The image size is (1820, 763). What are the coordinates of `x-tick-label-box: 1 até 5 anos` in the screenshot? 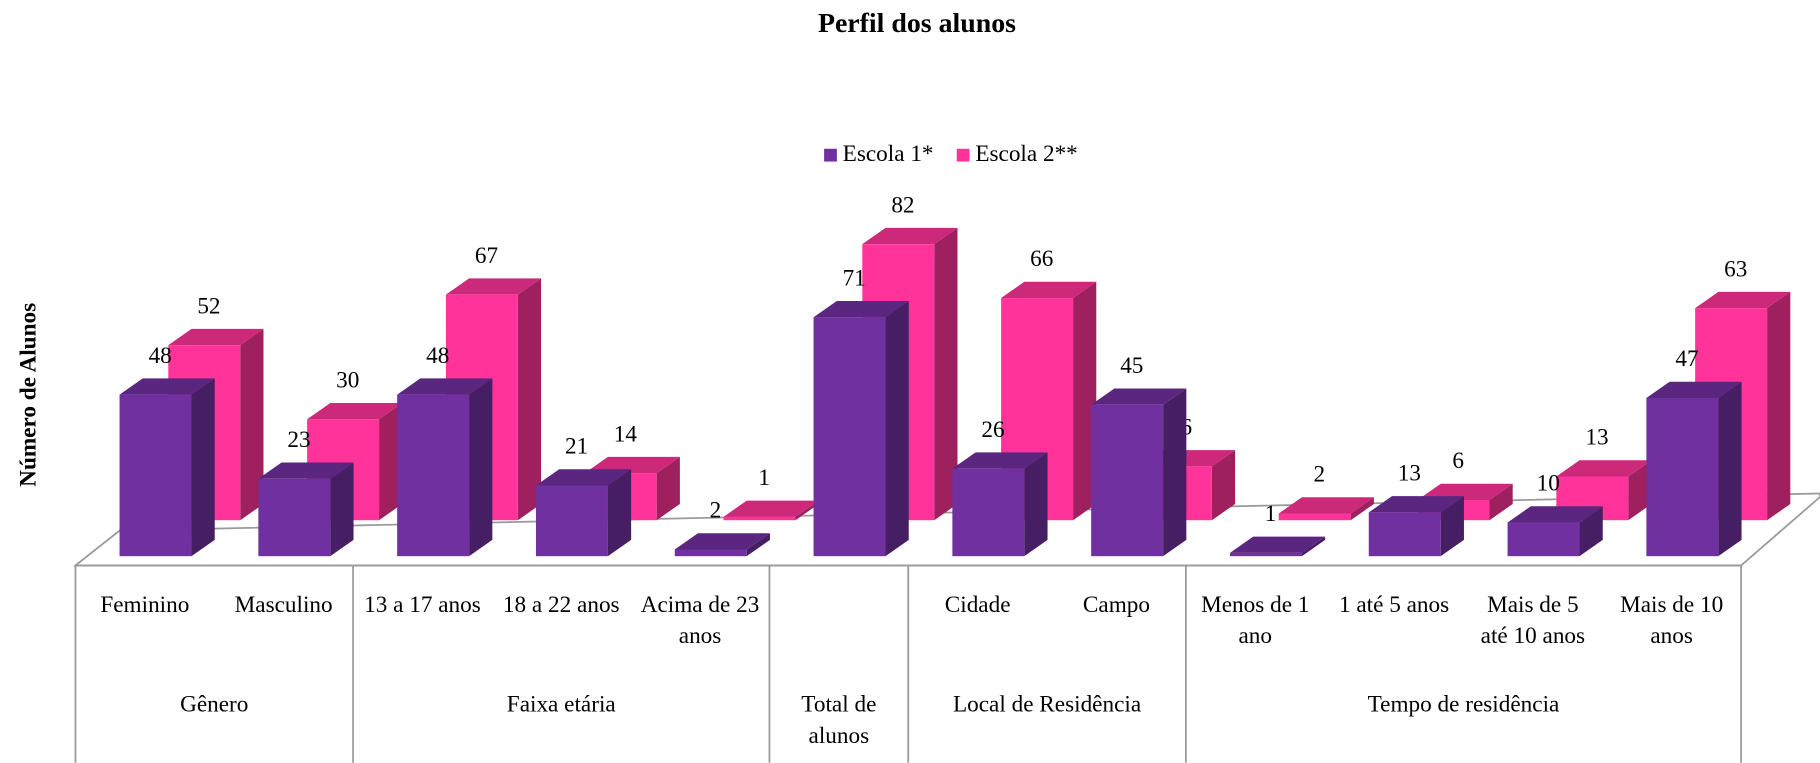 It's located at (1394, 605).